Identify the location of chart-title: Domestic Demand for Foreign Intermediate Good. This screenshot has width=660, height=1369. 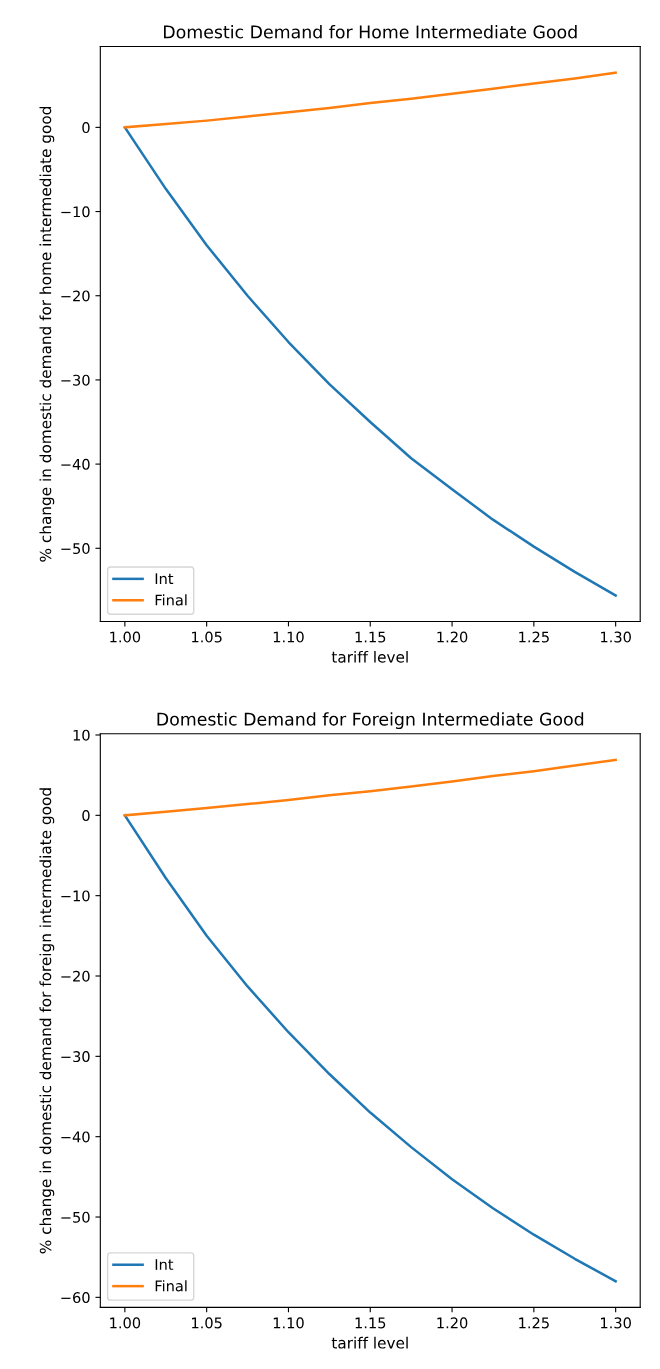
(370, 721).